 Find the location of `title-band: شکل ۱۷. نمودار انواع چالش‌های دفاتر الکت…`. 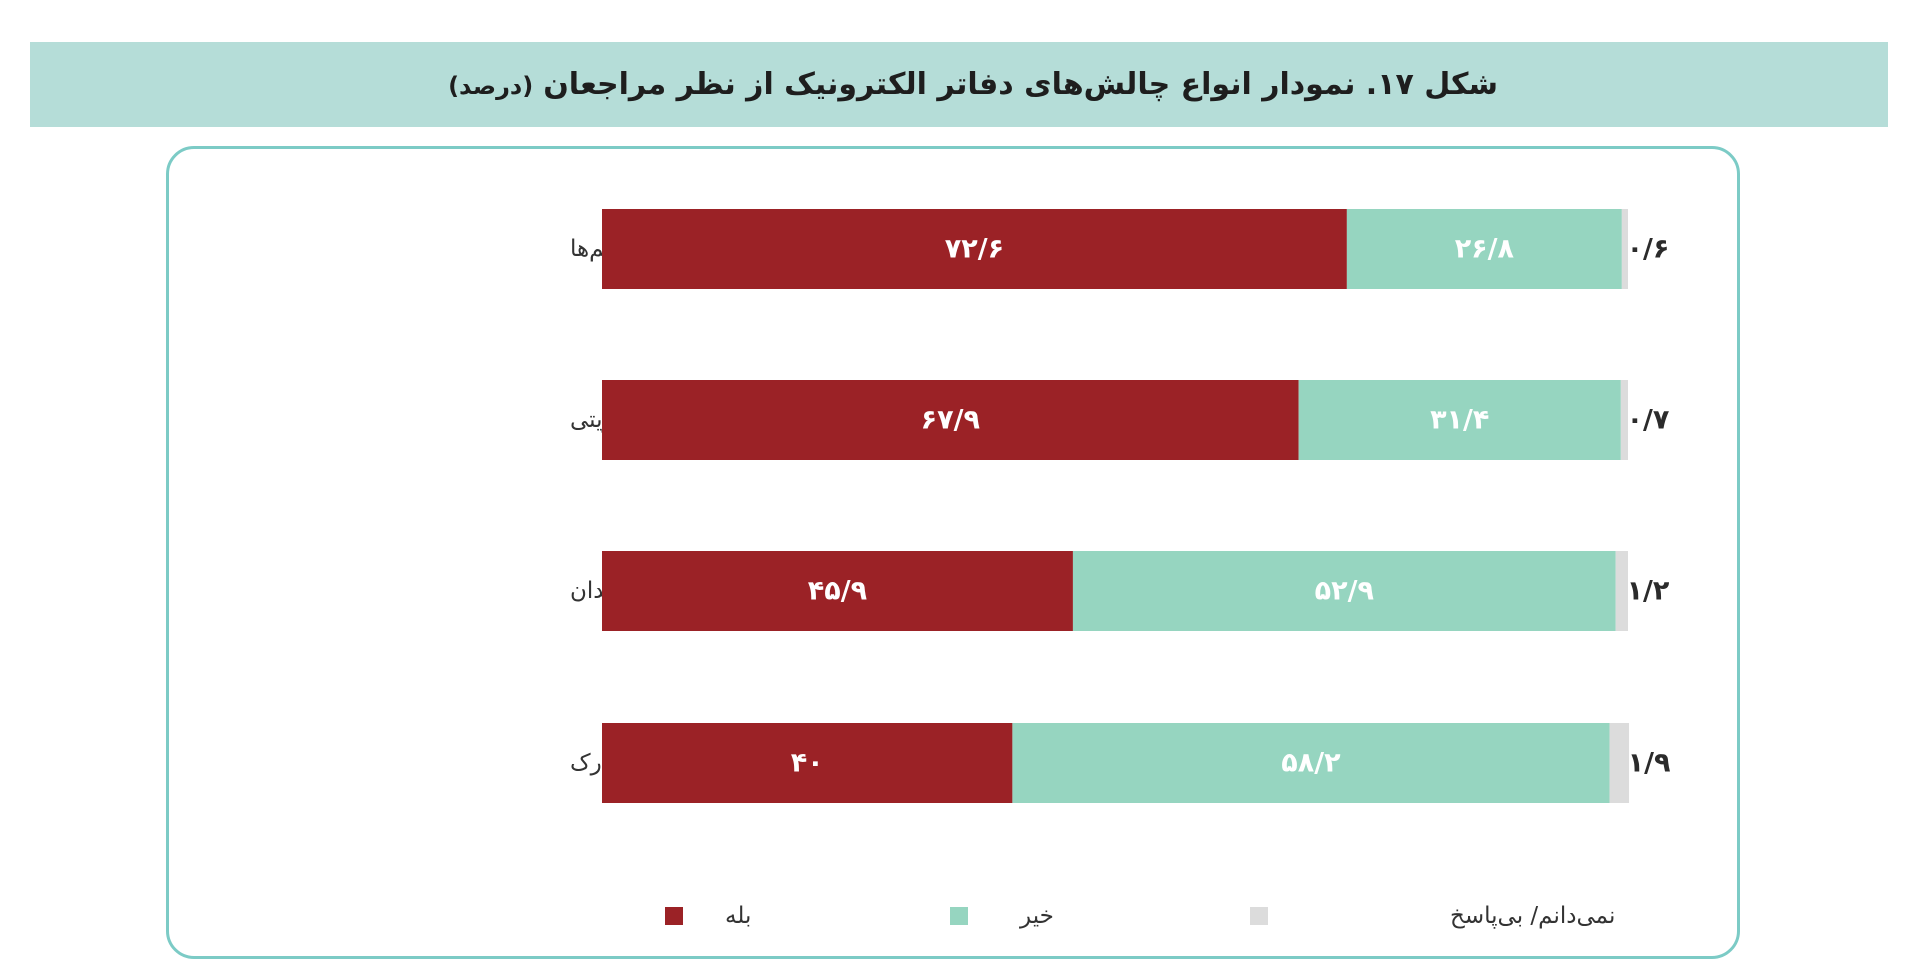

title-band: شکل ۱۷. نمودار انواع چالش‌های دفاتر الکت… is located at coordinates (959, 84).